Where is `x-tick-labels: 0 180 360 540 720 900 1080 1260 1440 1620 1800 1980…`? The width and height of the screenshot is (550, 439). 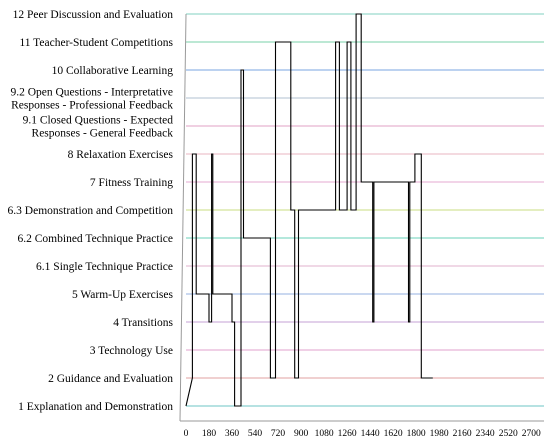
x-tick-labels: 0 180 360 540 720 900 1080 1260 1440 1620 1800 1980… is located at coordinates (362, 434).